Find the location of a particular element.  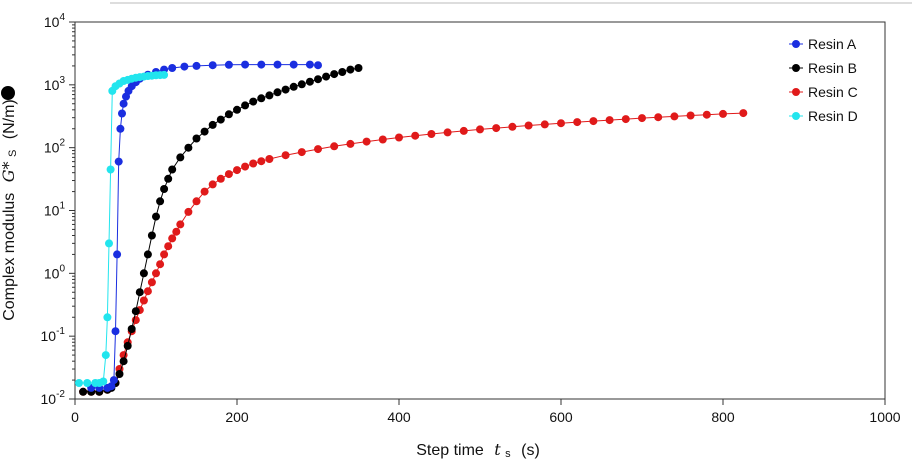

y-tick-label: 10⁻² is located at coordinates (53, 398).